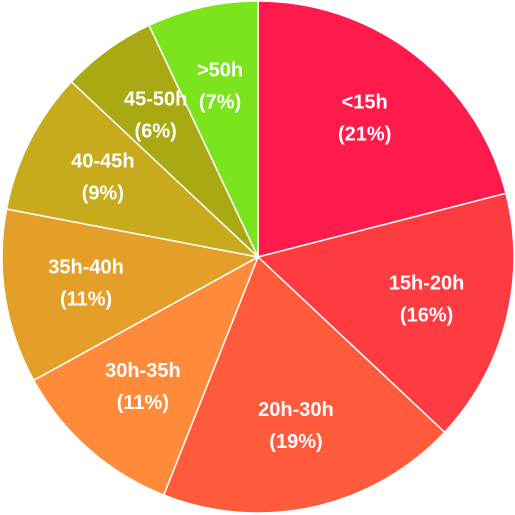 This screenshot has height=515, width=515. Describe the element at coordinates (155, 99) in the screenshot. I see `slice-label: 45-50h` at that location.